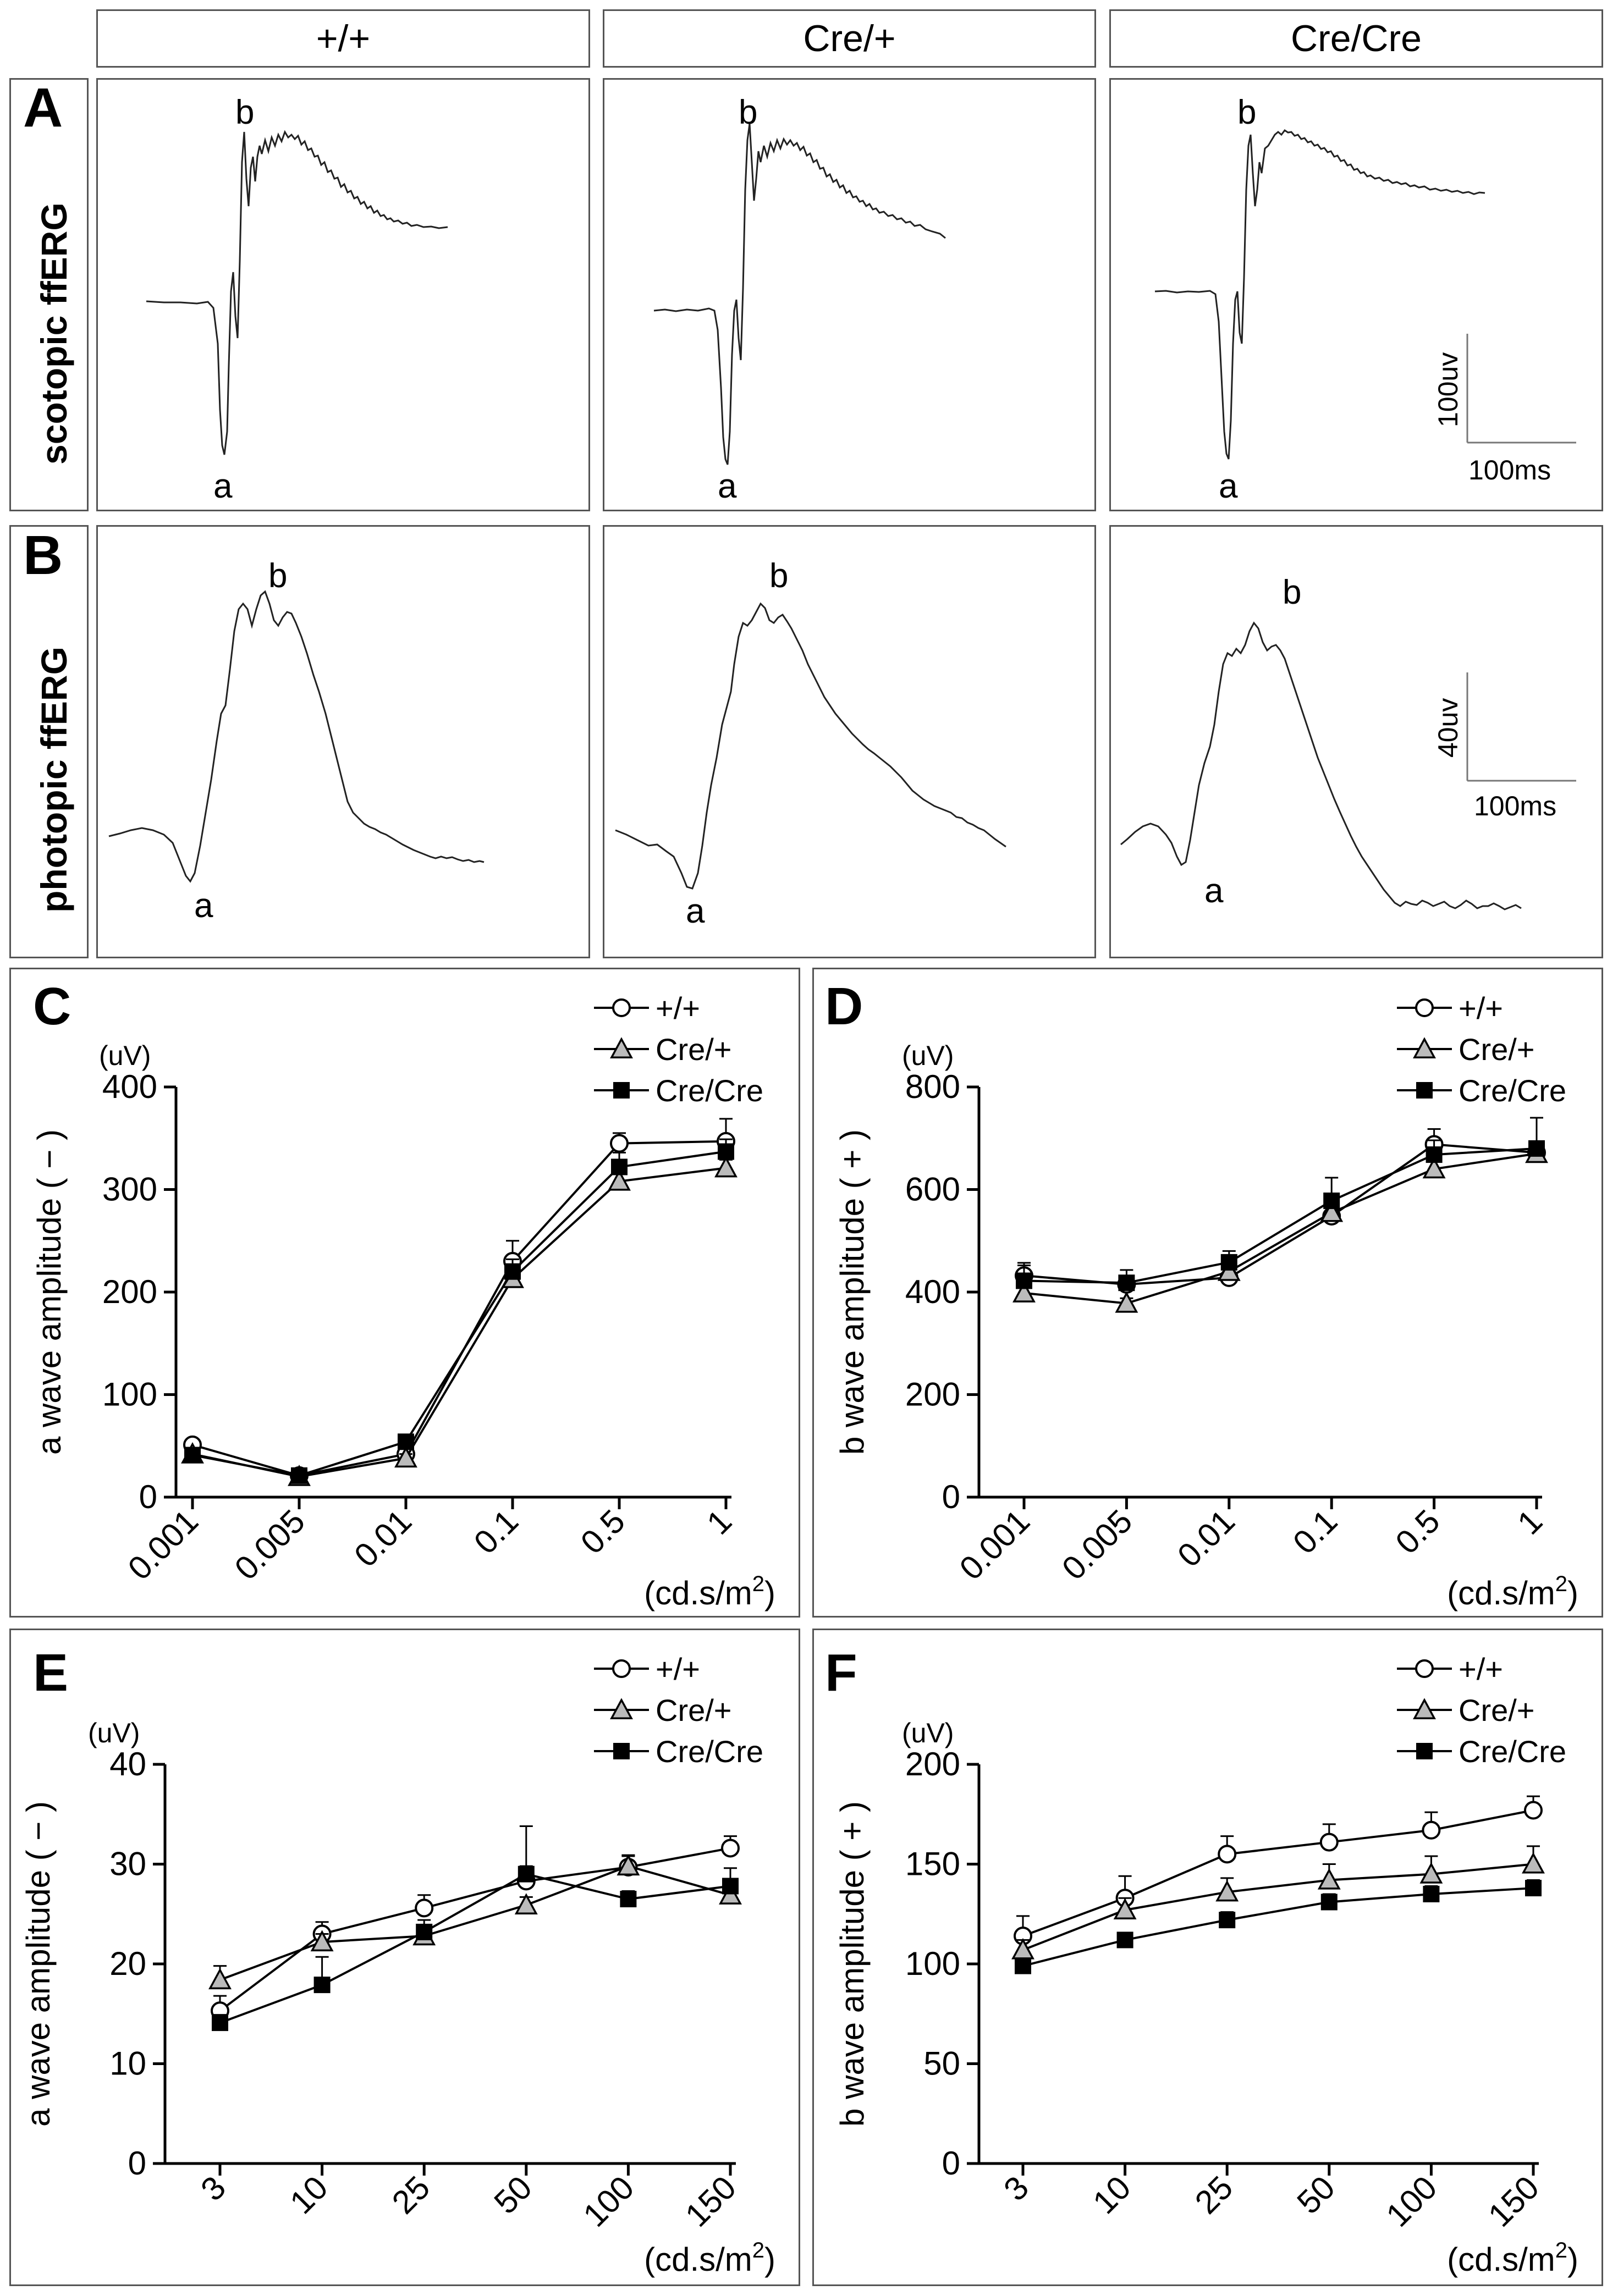  I want to click on photopic-wave-label-a-hom: a, so click(1214, 891).